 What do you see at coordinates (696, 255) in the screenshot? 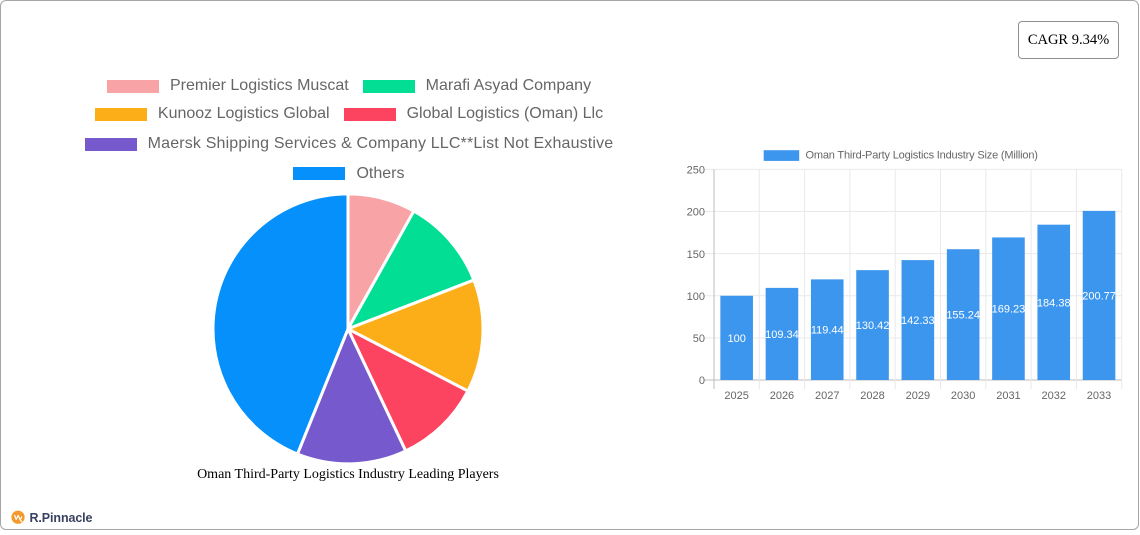
I see `svg-text: 150` at bounding box center [696, 255].